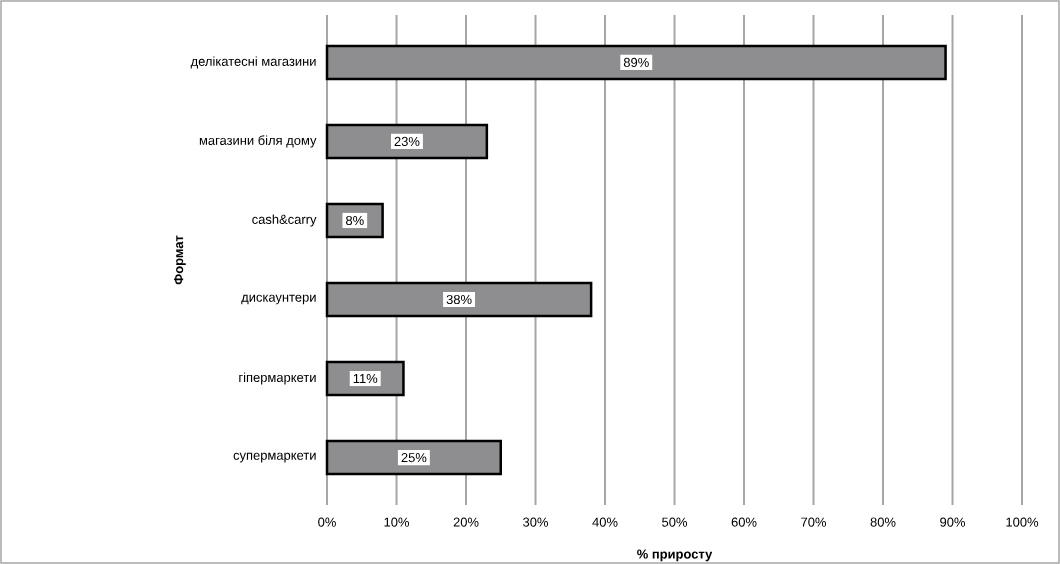  What do you see at coordinates (466, 522) in the screenshot?
I see `x-tick-label: 20%` at bounding box center [466, 522].